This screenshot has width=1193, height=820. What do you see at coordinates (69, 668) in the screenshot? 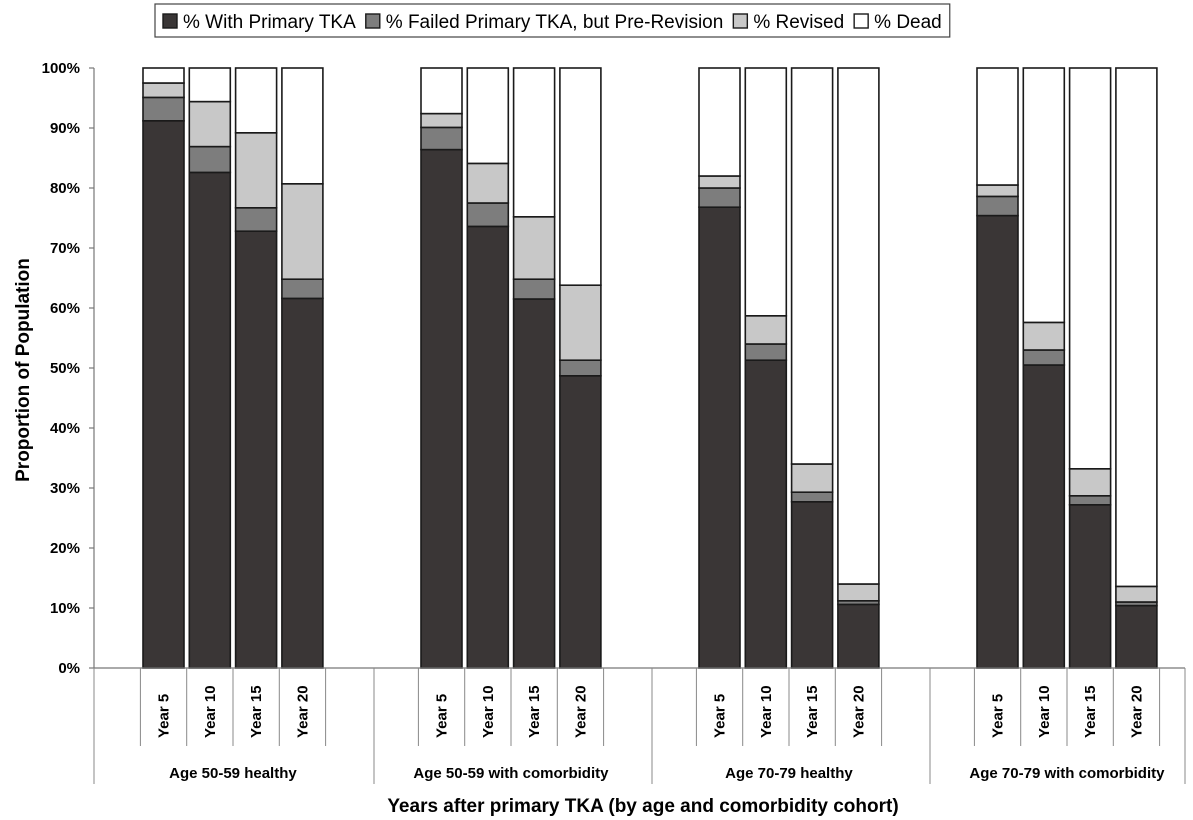
I see `y-tick-label: 0%` at bounding box center [69, 668].